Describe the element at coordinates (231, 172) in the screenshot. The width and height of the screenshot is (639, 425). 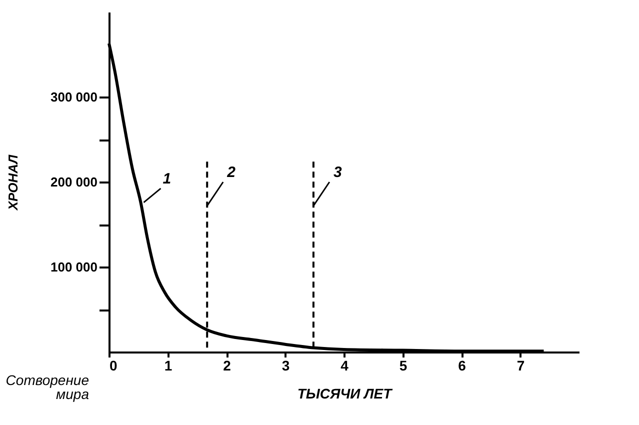
I see `ref-line-label: 2` at that location.